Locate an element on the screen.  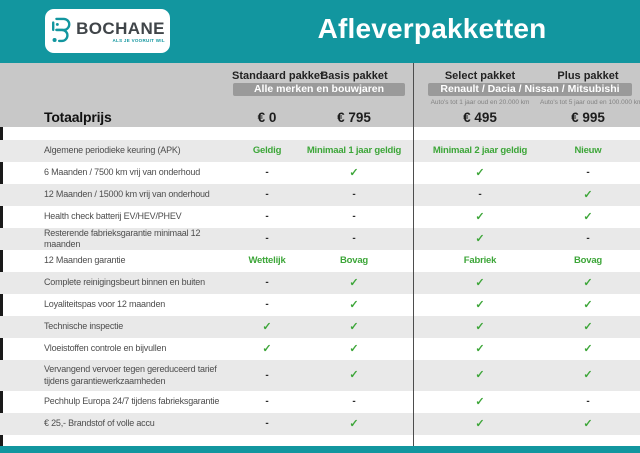
badge-all-brands: Alle merken en bouwjaren is located at coordinates (319, 89).